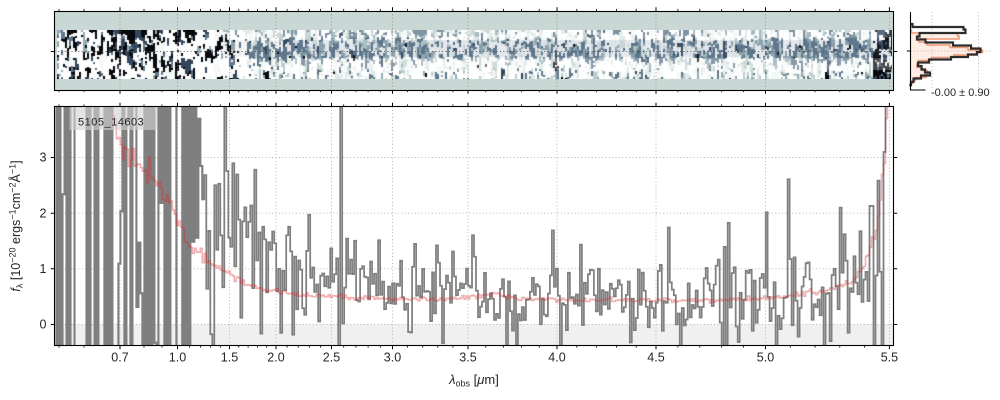 The height and width of the screenshot is (400, 1000). Describe the element at coordinates (765, 358) in the screenshot. I see `svg-text: 5.0` at that location.